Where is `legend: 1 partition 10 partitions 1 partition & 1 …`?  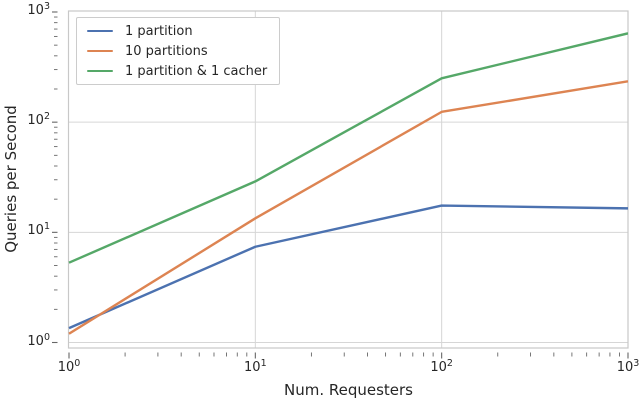
legend: 1 partition 10 partitions 1 partition & 1 … is located at coordinates (178, 51).